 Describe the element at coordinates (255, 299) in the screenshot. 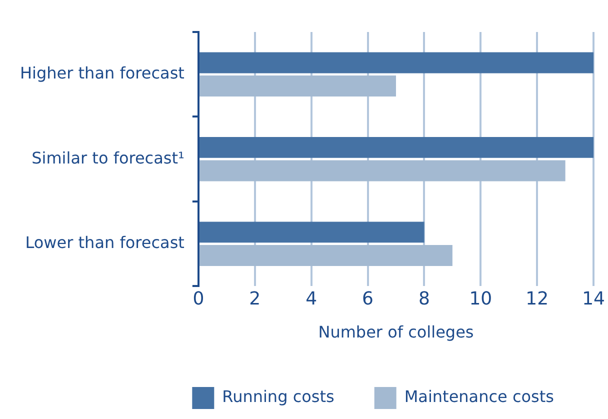

I see `x-tick-label: 2` at that location.